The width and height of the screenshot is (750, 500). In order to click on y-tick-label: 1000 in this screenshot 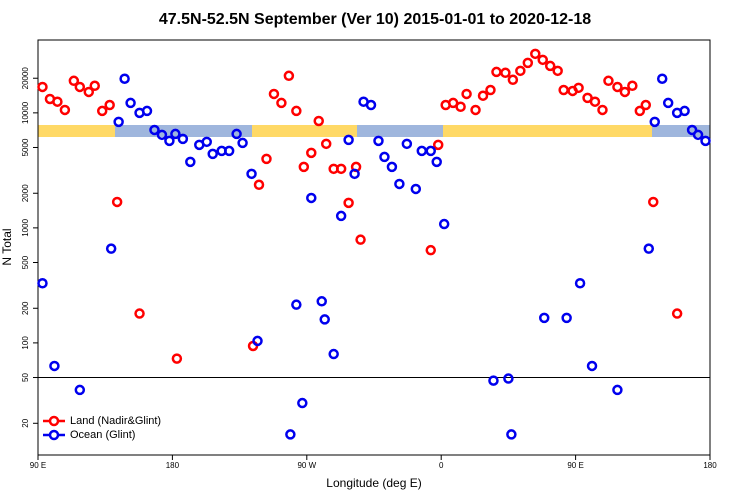, I will do `click(25, 227)`.